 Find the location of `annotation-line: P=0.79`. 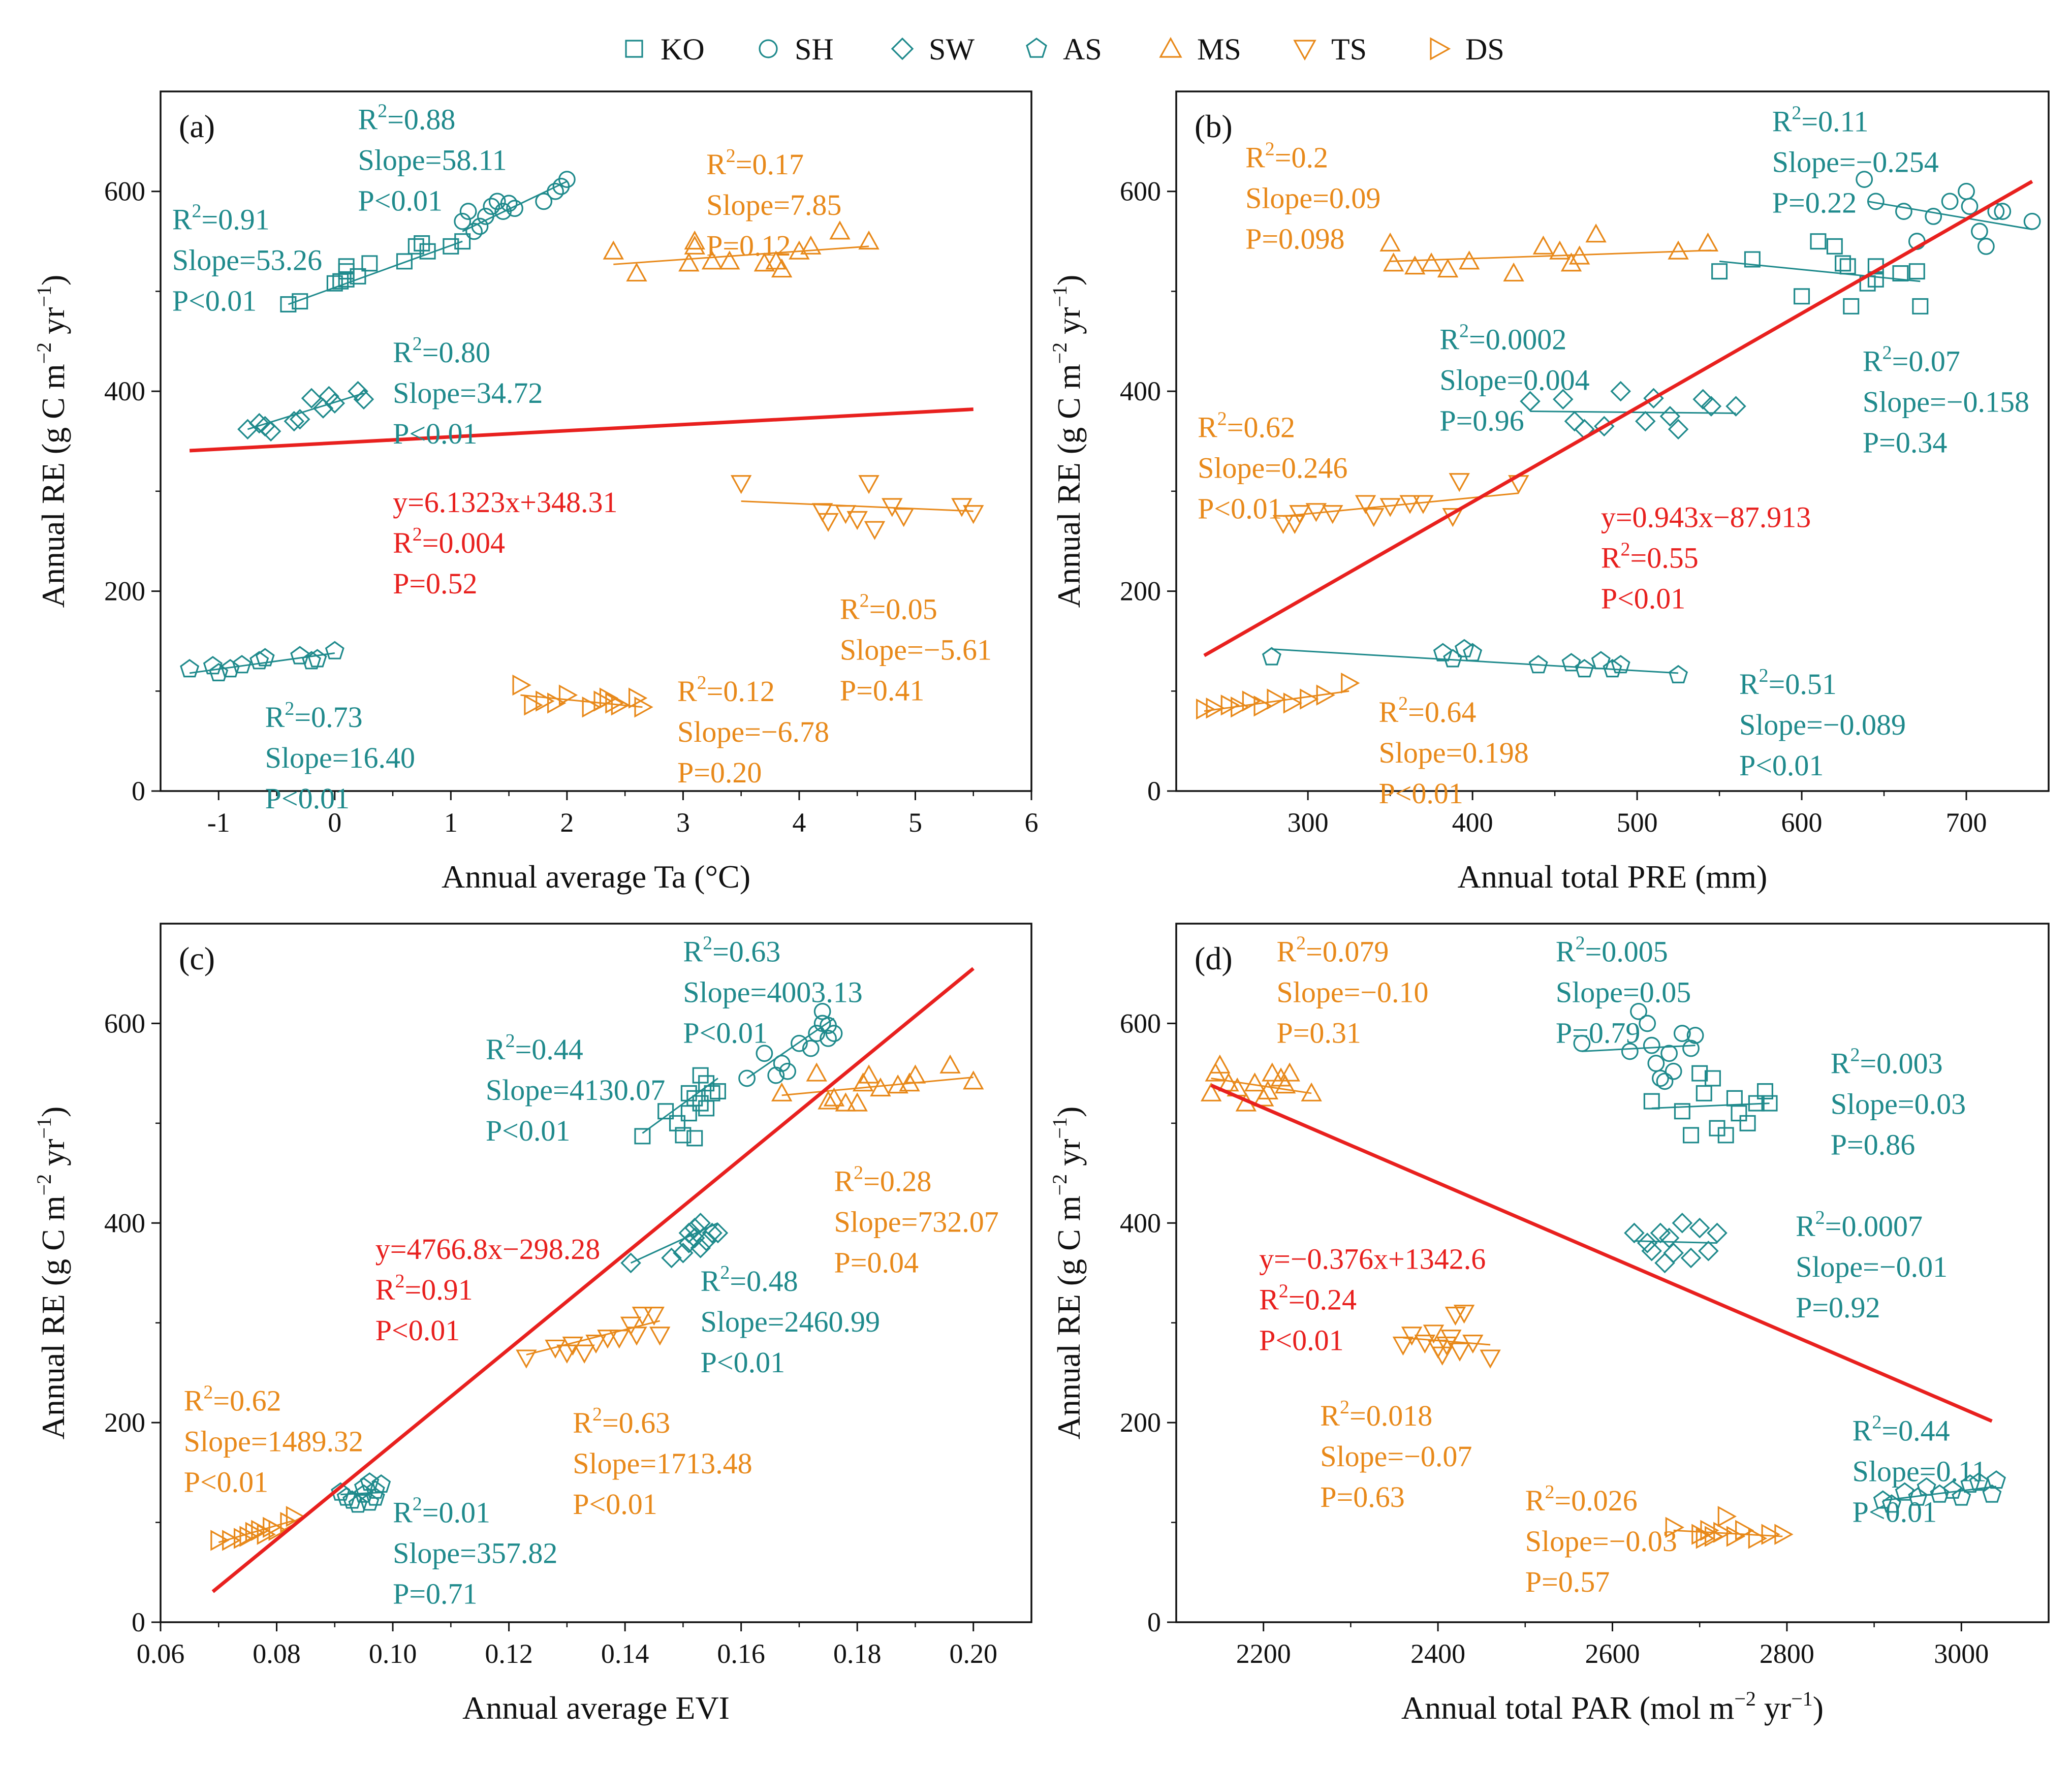

annotation-line: P=0.79 is located at coordinates (1598, 1033).